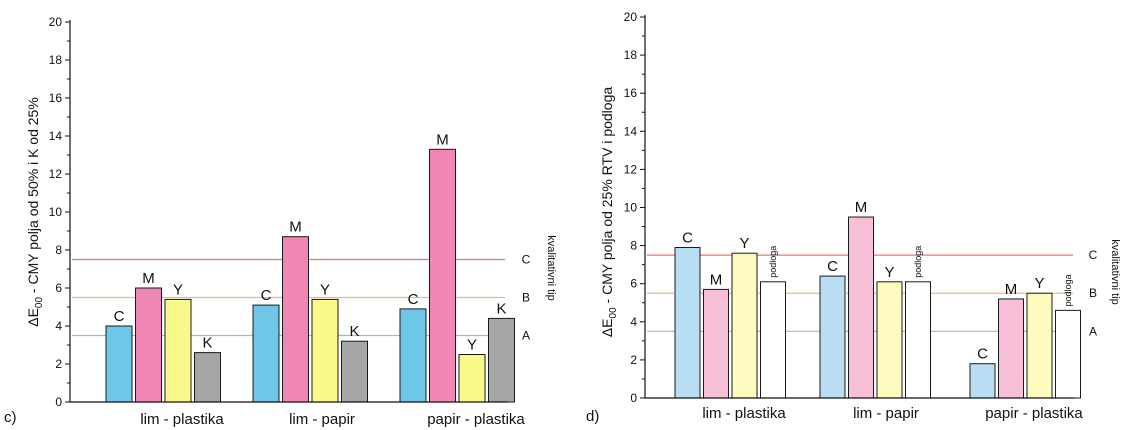  I want to click on y-axis-label-rest: - CMY polja od 50% i K od 25%, so click(33, 197).